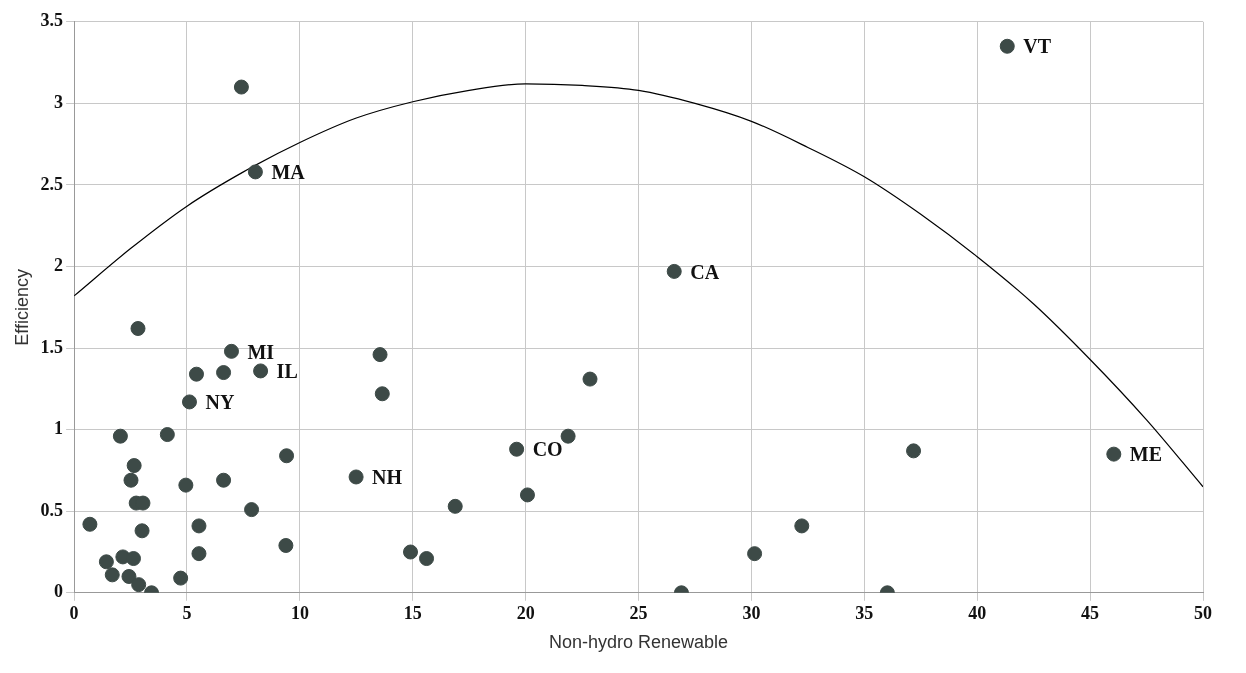 The image size is (1246, 673). What do you see at coordinates (52, 346) in the screenshot?
I see `y-tick-label: 1.5` at bounding box center [52, 346].